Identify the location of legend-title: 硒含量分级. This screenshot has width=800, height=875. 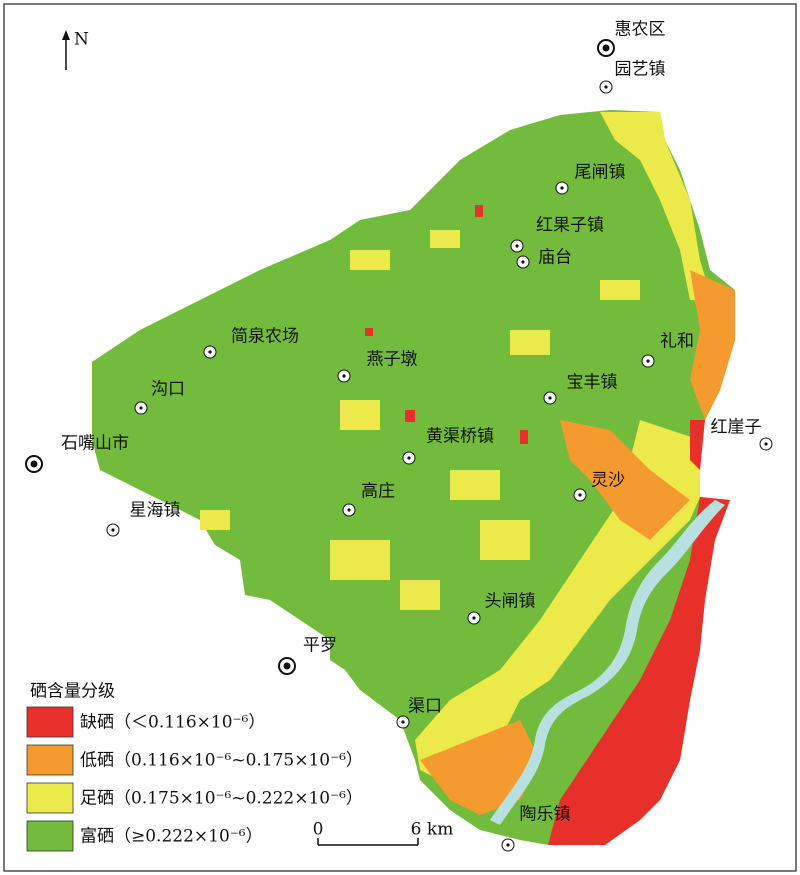
(72, 692).